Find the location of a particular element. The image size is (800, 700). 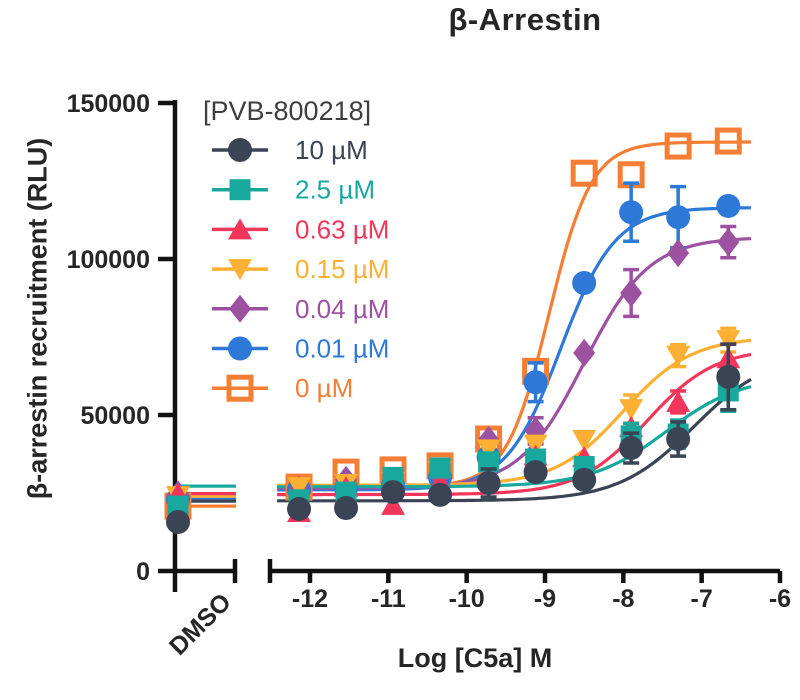

legend-item-0.01µM is located at coordinates (240, 348).